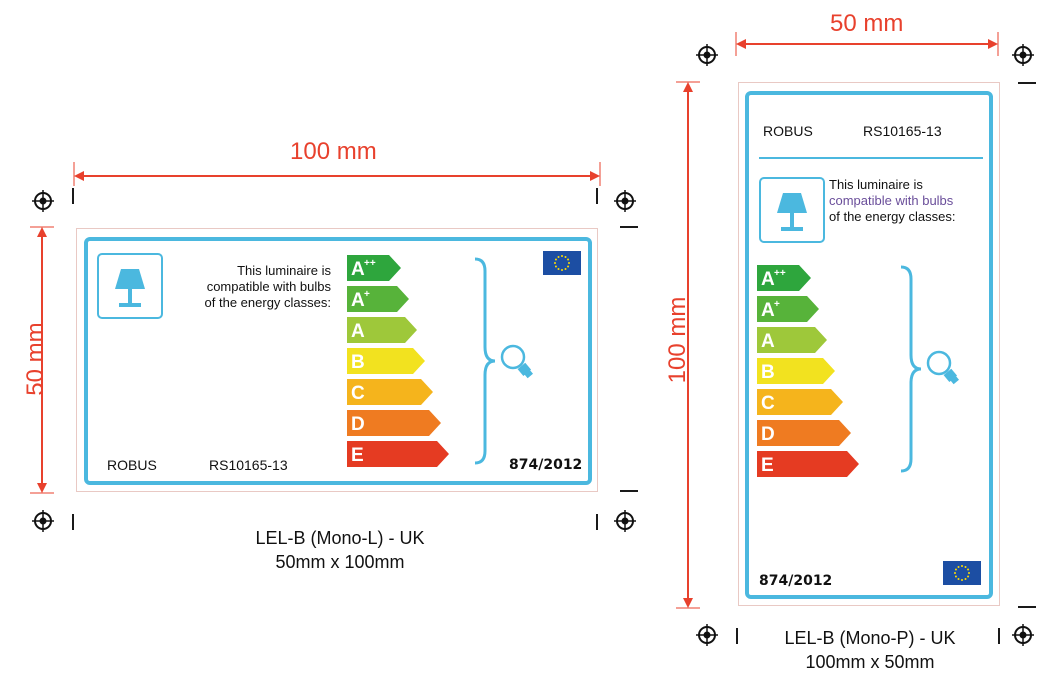 This screenshot has width=1037, height=674. What do you see at coordinates (42, 360) in the screenshot?
I see `landscape-height-dimension-line` at bounding box center [42, 360].